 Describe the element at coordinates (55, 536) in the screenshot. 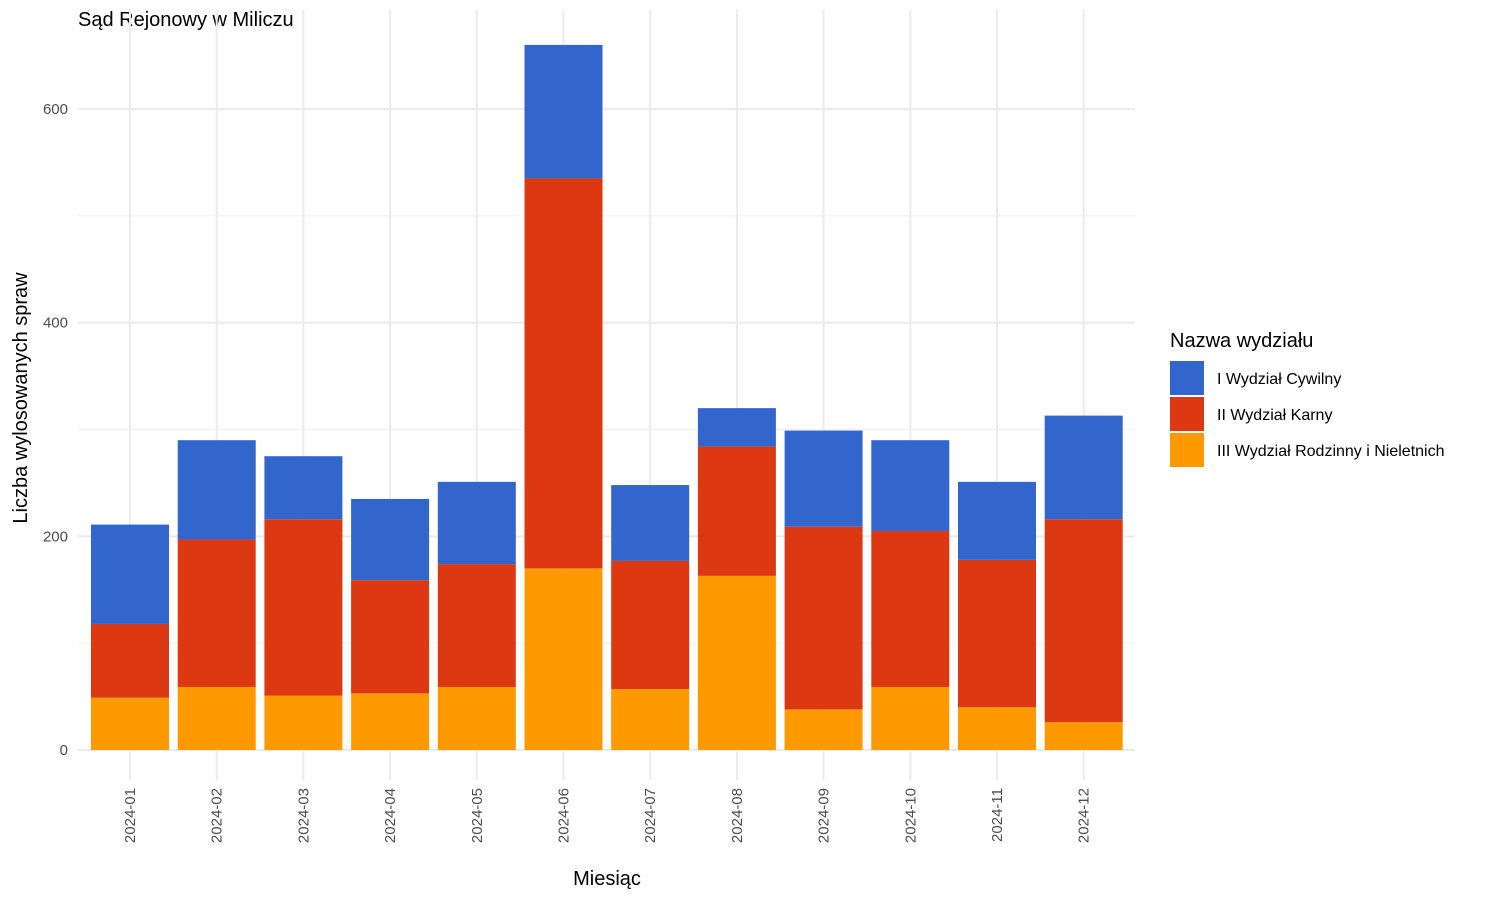

I see `y-tick-label: 200` at that location.